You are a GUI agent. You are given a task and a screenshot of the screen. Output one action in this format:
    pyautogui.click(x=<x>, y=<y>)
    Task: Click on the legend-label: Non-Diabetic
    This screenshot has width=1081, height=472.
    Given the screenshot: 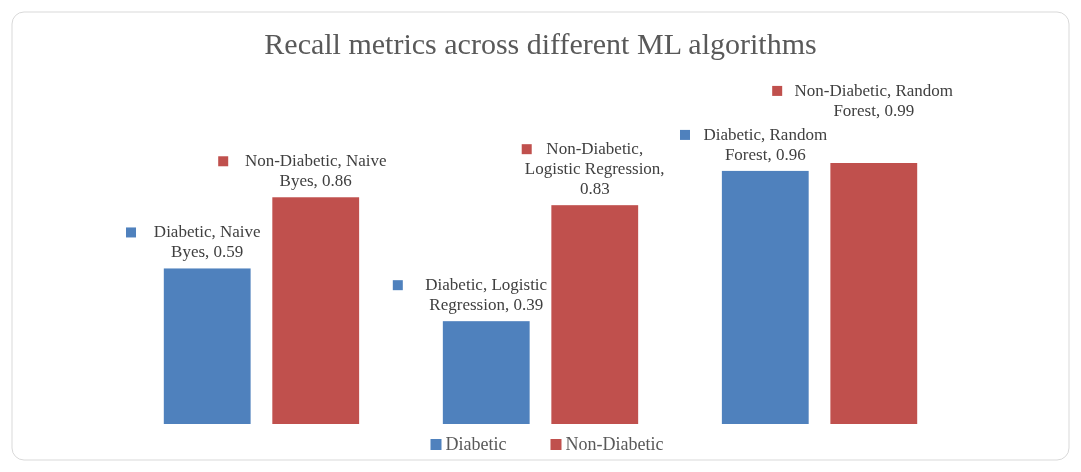 What is the action you would take?
    pyautogui.click(x=614, y=444)
    